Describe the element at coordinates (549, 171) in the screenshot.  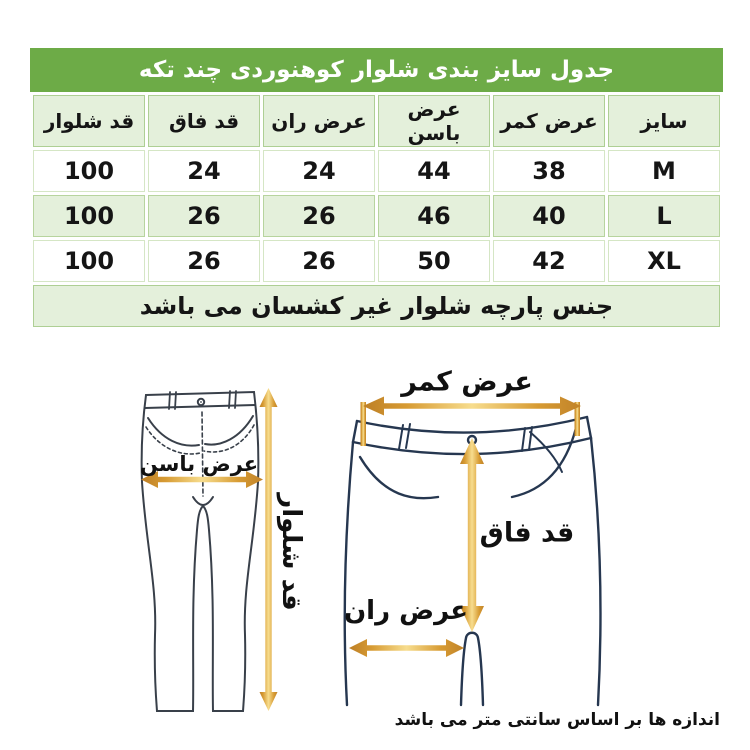
I see `cell-waist: 38` at that location.